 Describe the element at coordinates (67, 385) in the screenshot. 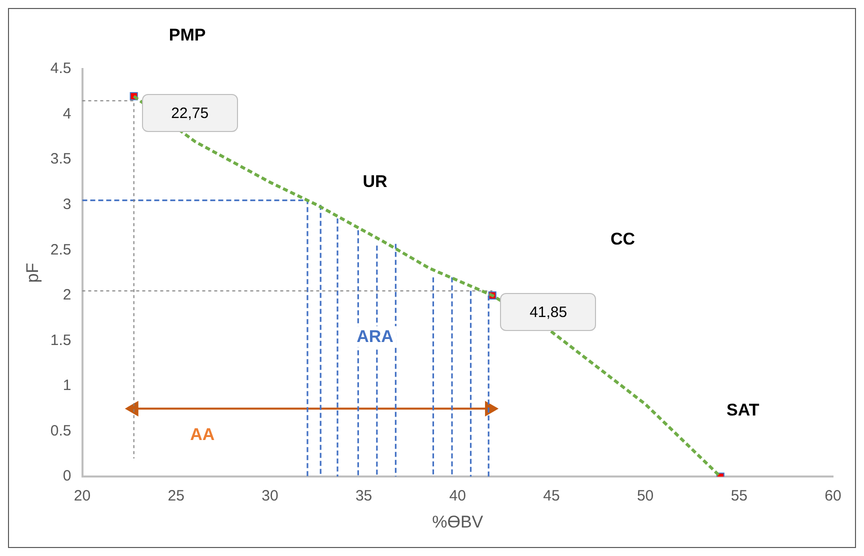

I see `y-tick-label: 1` at that location.